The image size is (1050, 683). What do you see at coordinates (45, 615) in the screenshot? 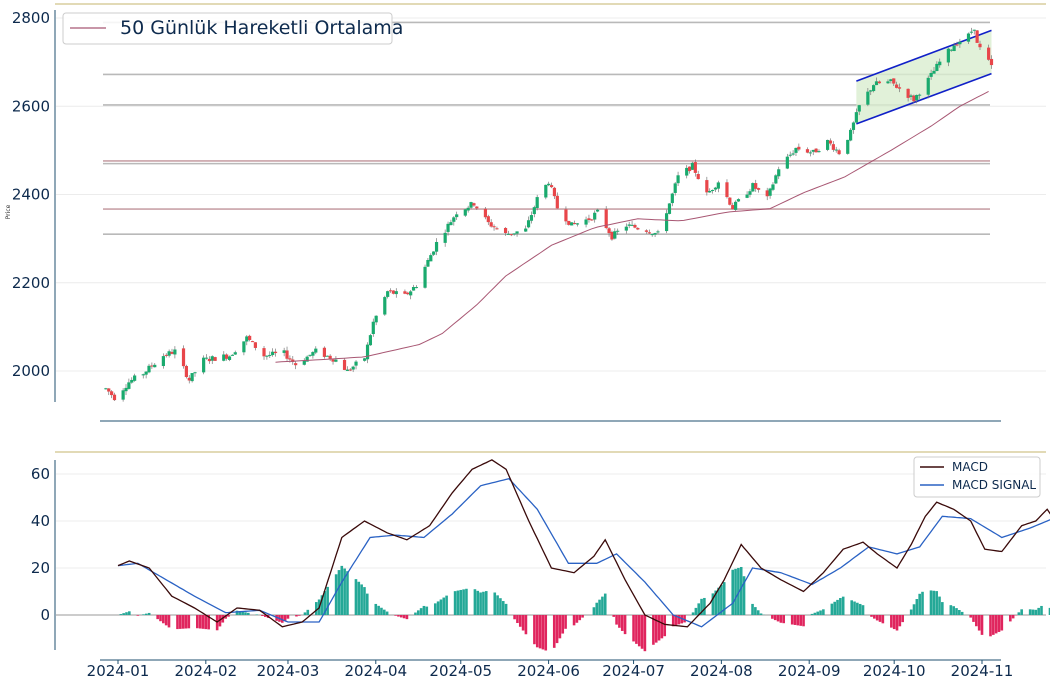
I see `macd-y-tick-label: 0` at bounding box center [45, 615].